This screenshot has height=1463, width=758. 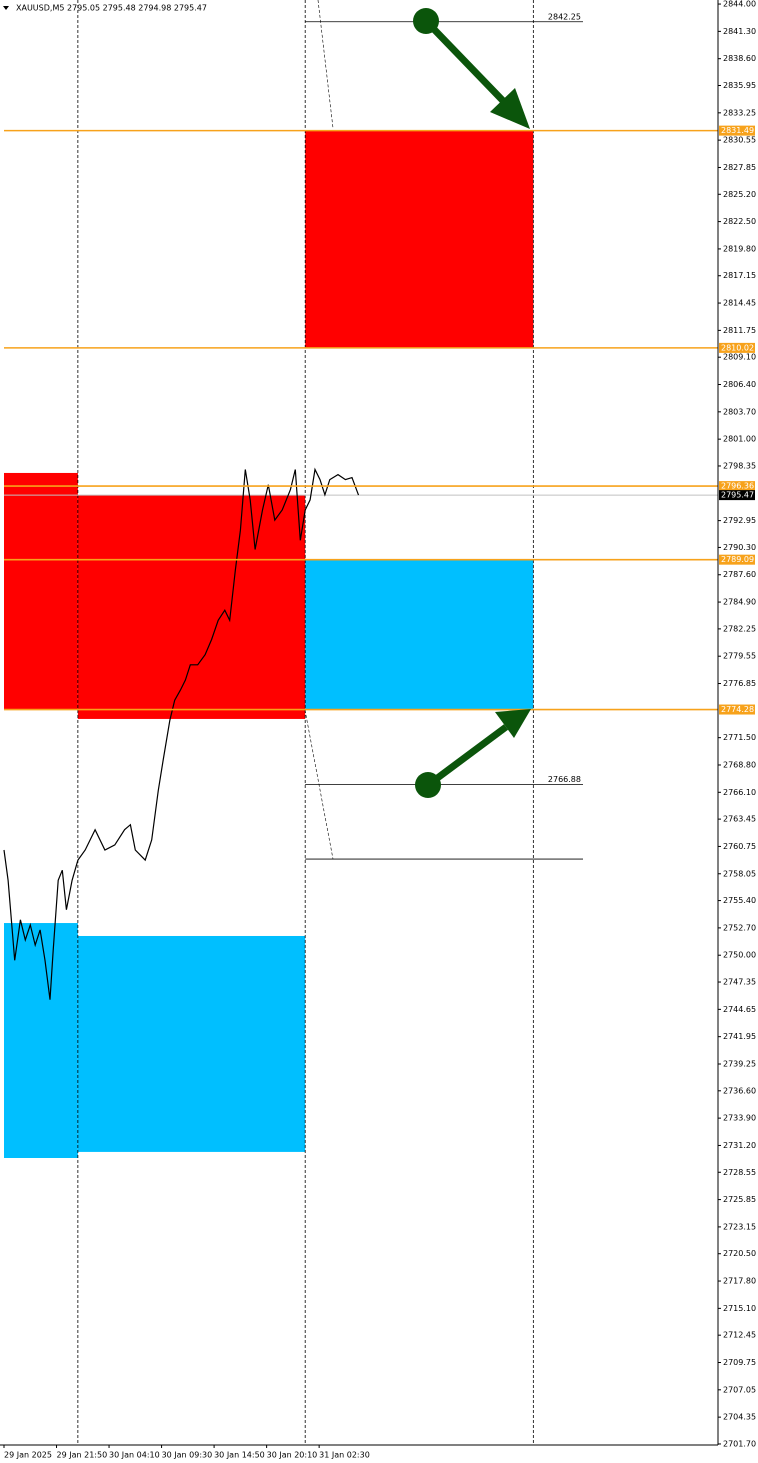 What do you see at coordinates (739, 792) in the screenshot?
I see `y-tick-label: 2766.10` at bounding box center [739, 792].